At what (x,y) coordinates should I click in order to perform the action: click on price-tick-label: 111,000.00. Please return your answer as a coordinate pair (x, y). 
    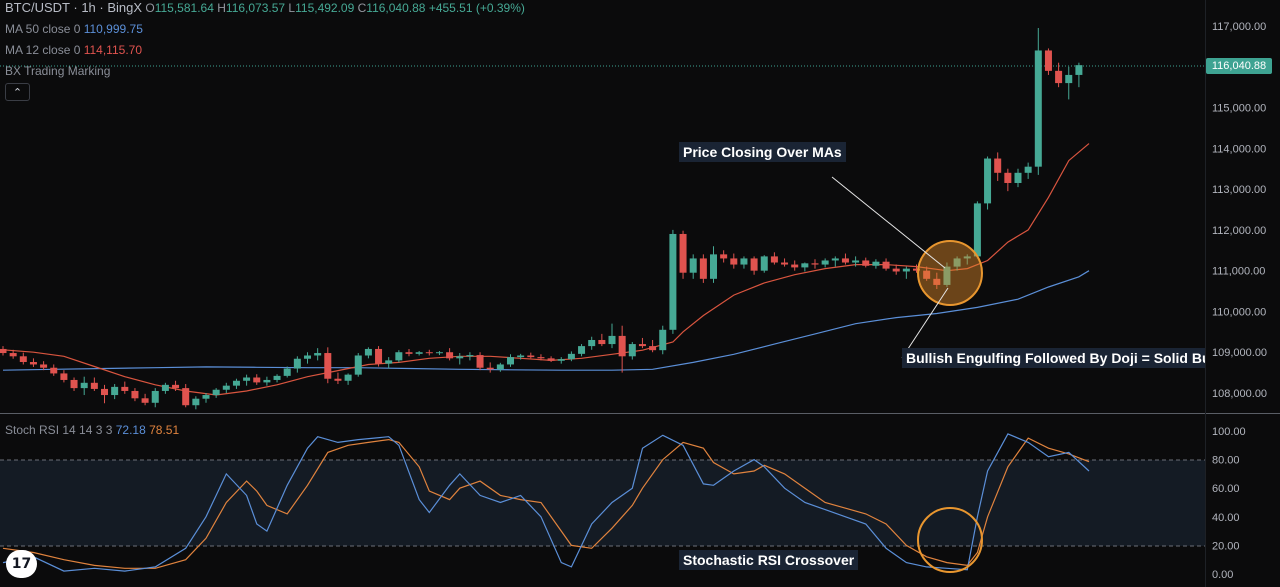
    Looking at the image, I should click on (1238, 272).